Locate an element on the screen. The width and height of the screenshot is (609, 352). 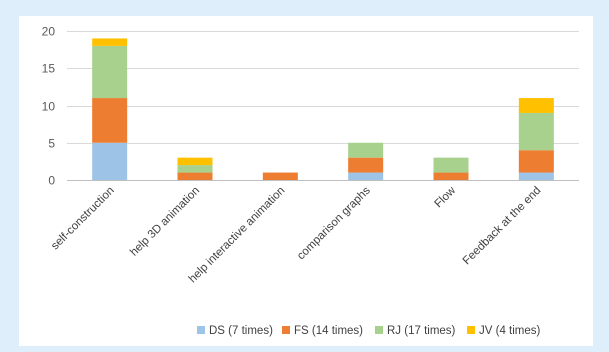
y-tick-label: 10 is located at coordinates (49, 107).